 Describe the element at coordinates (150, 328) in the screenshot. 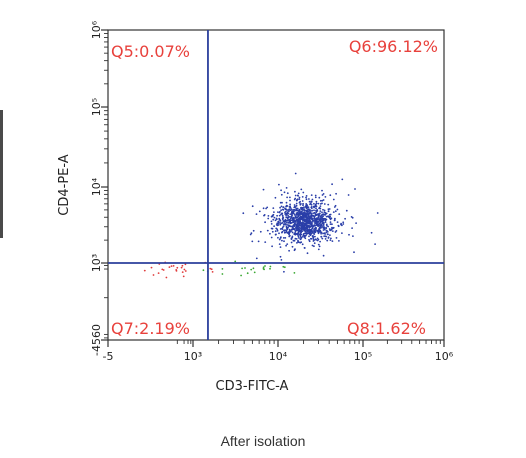

I see `quadrant-label-q7: Q7:2.19%` at that location.